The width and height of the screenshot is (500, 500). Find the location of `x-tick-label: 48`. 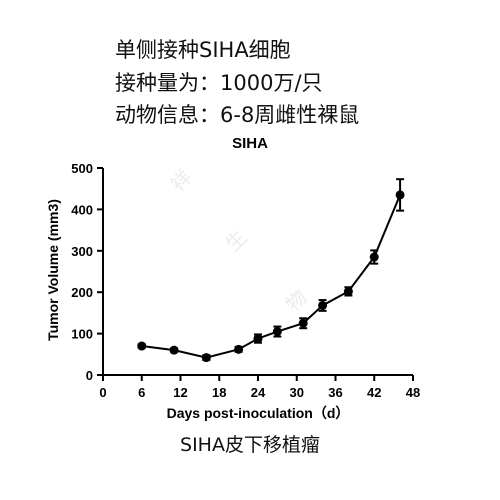

x-tick-label: 48 is located at coordinates (413, 392).